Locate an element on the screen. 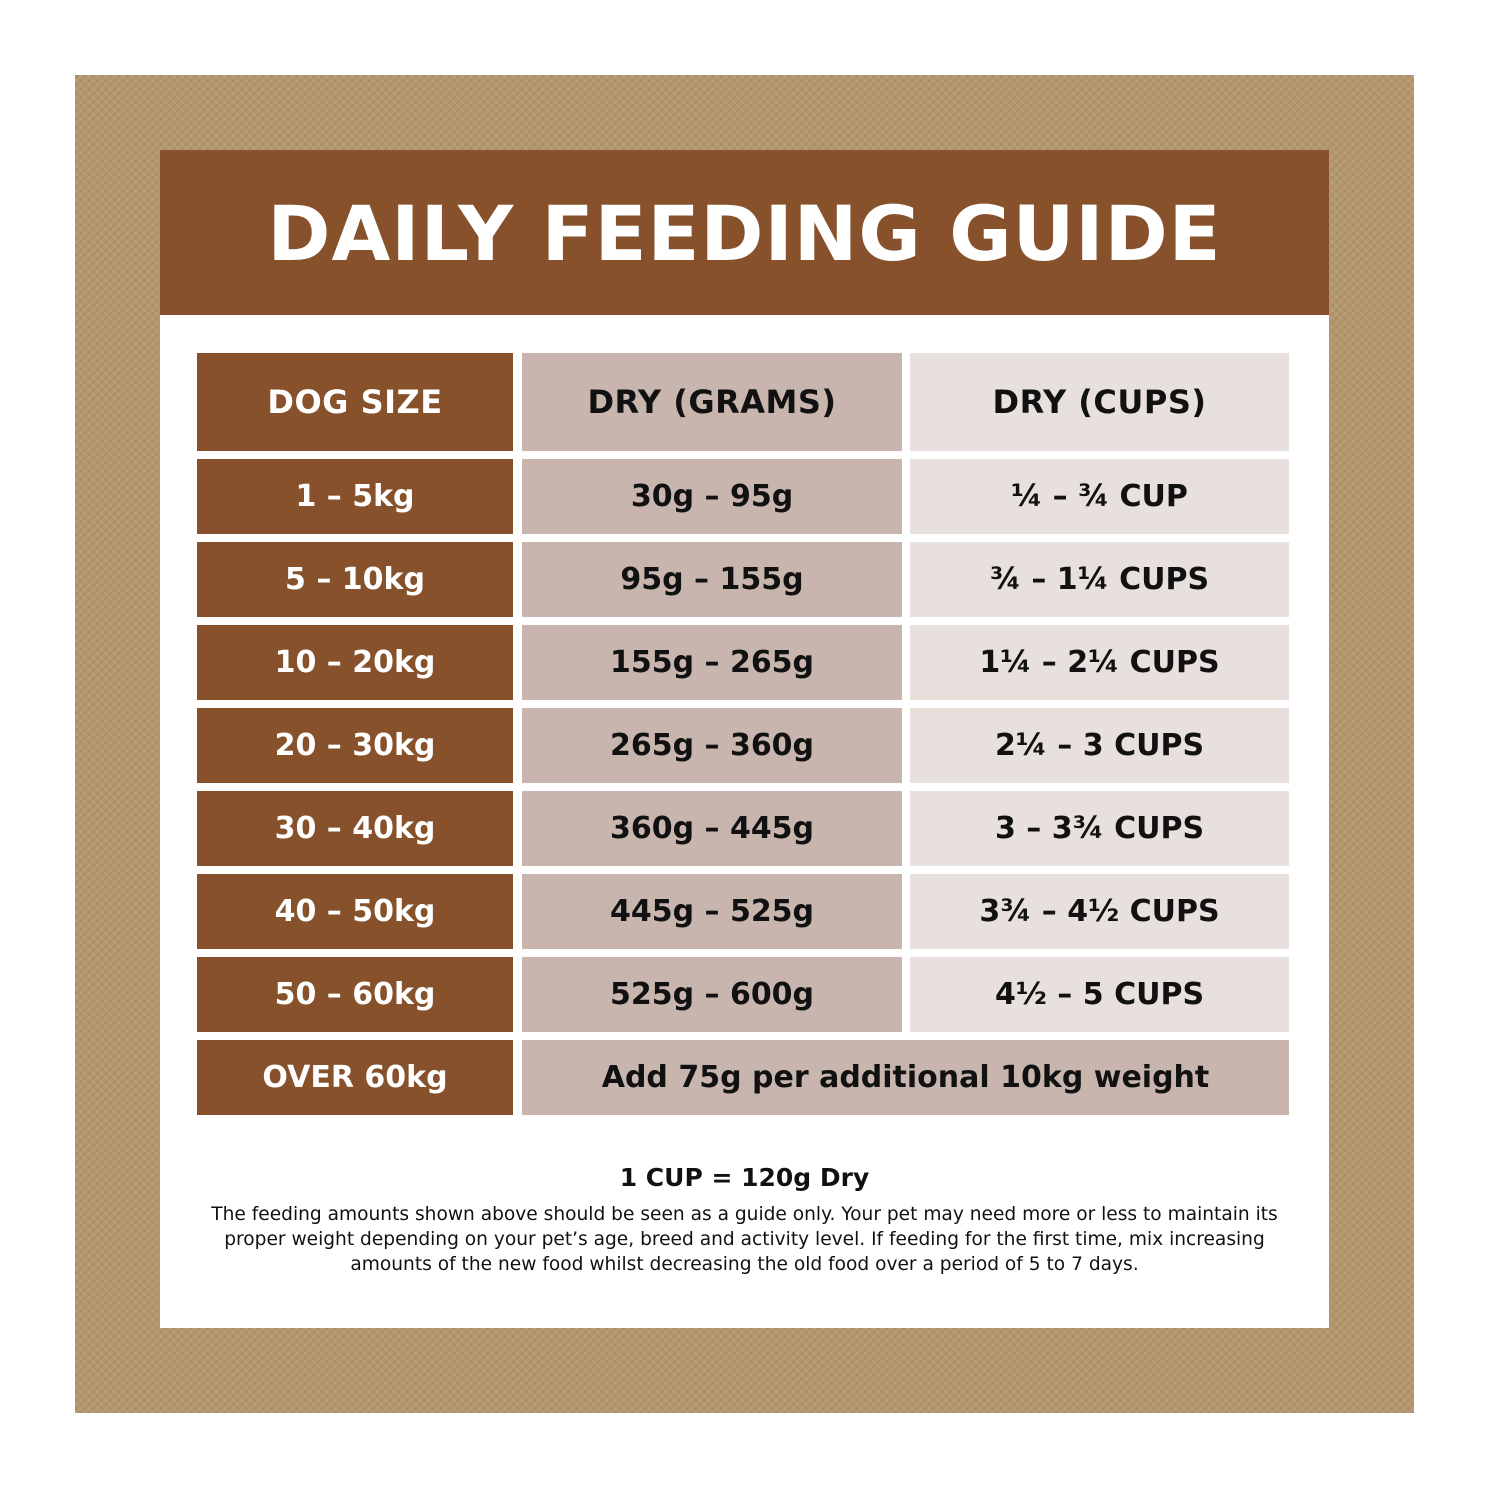 This screenshot has height=1500, width=1500. header-dry-grams: DRY (GRAMS) is located at coordinates (712, 402).